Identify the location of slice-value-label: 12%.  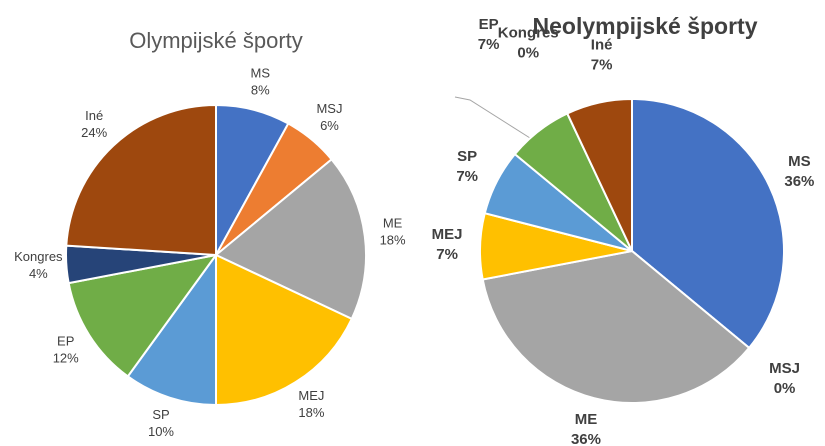
(66, 357).